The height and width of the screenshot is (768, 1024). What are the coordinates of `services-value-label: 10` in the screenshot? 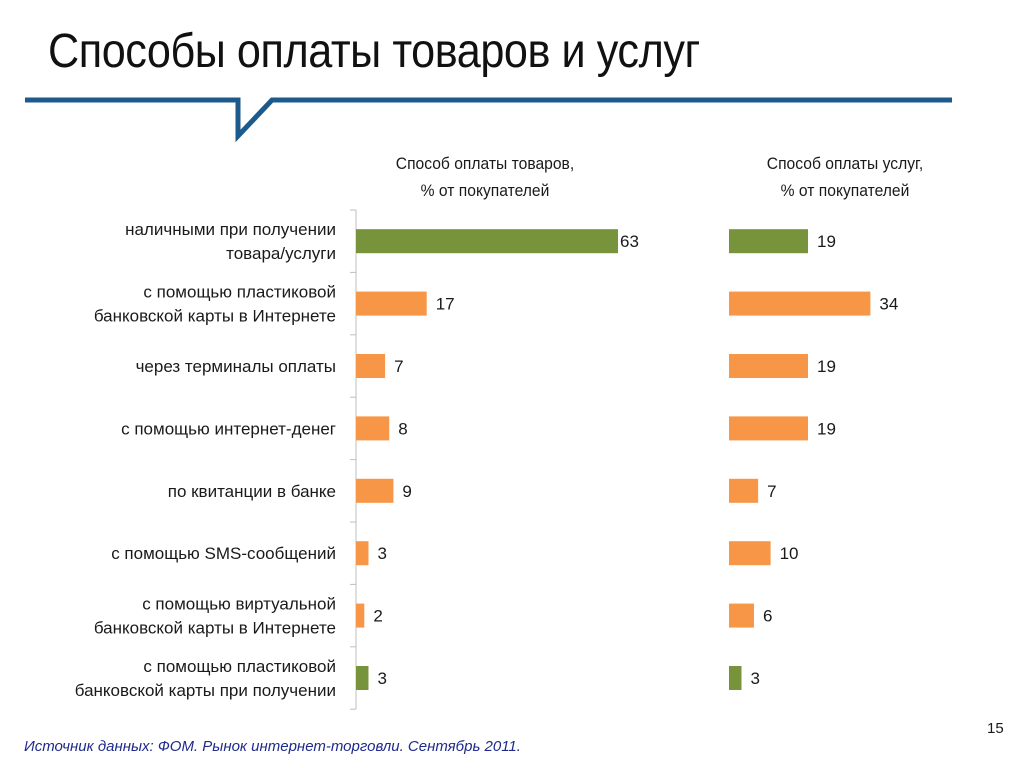 It's located at (789, 553).